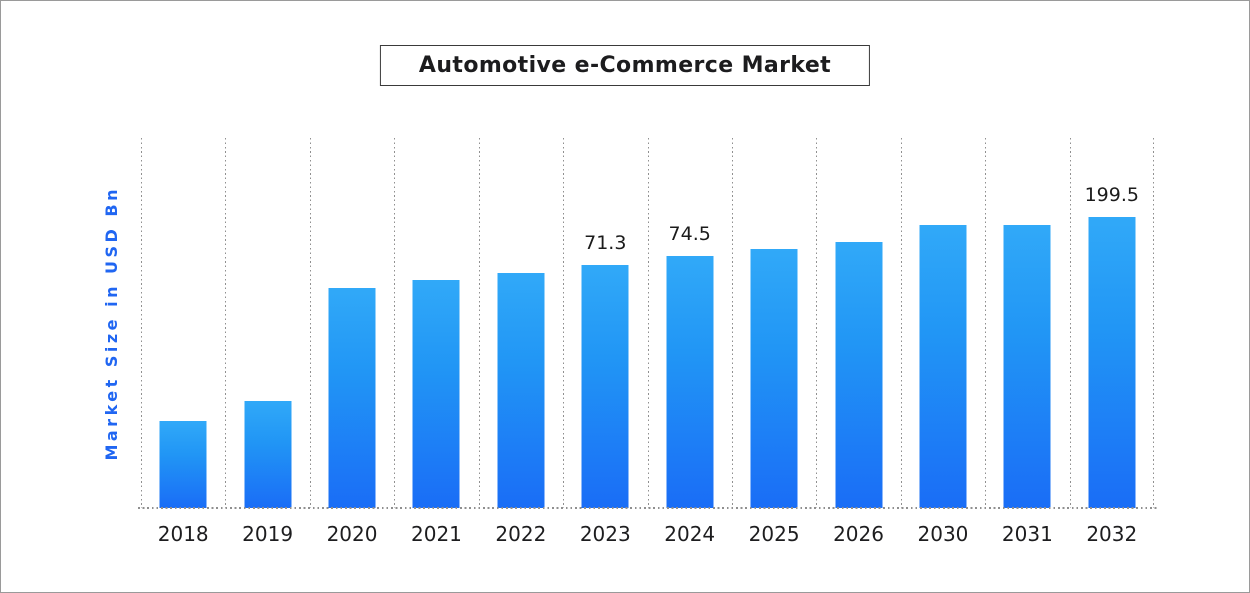  I want to click on chart-column-2025: 2025, so click(774, 342).